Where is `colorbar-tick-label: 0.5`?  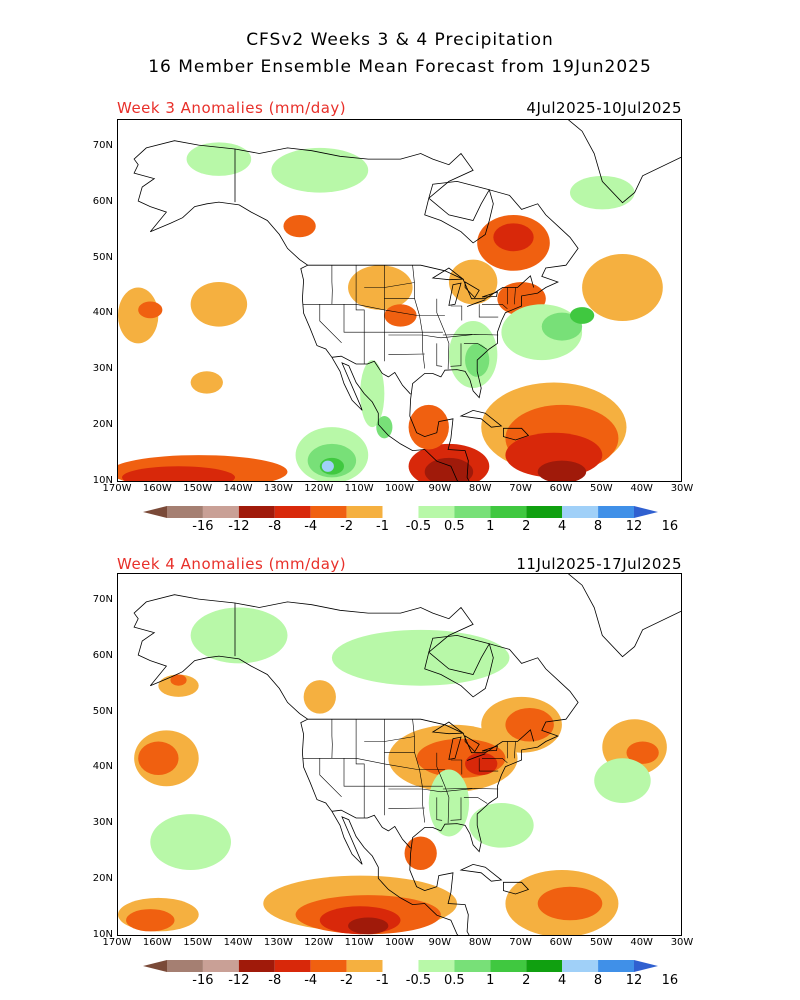 colorbar-tick-label: 0.5 is located at coordinates (454, 526).